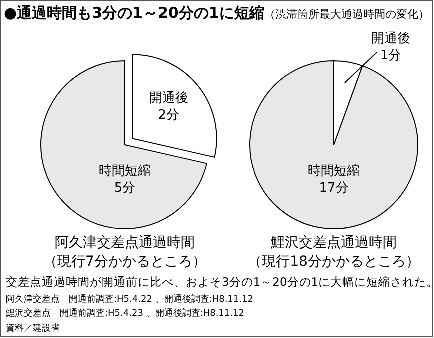 This screenshot has height=338, width=434. What do you see at coordinates (130, 299) in the screenshot?
I see `text: 阿久津交差点 開通前調査:H5.4.22 、開通後調査:H8.11.12` at bounding box center [130, 299].